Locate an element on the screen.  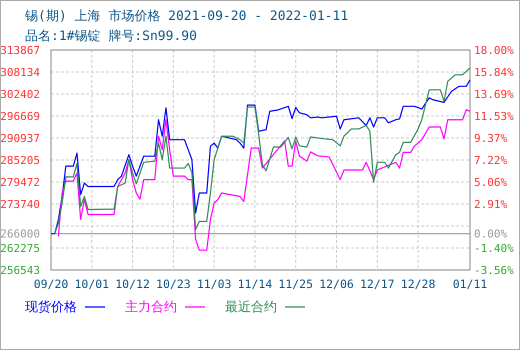
title: 锡(期) 上海 市场价格 2021-09-20 - 2022-01-11 is located at coordinates (186, 16).